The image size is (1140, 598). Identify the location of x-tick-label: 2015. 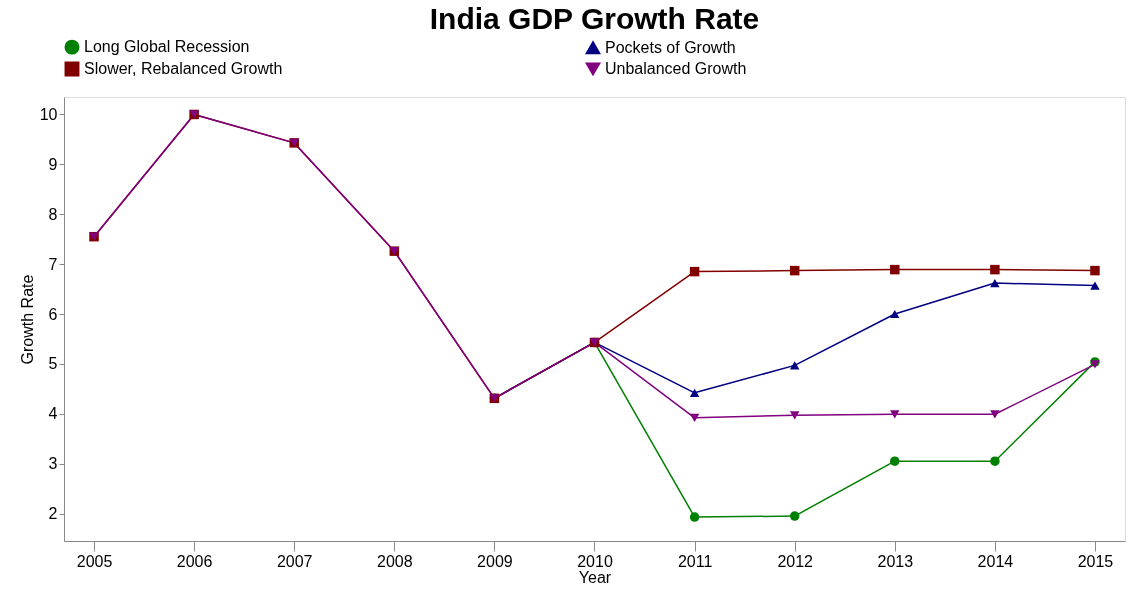
(1095, 561).